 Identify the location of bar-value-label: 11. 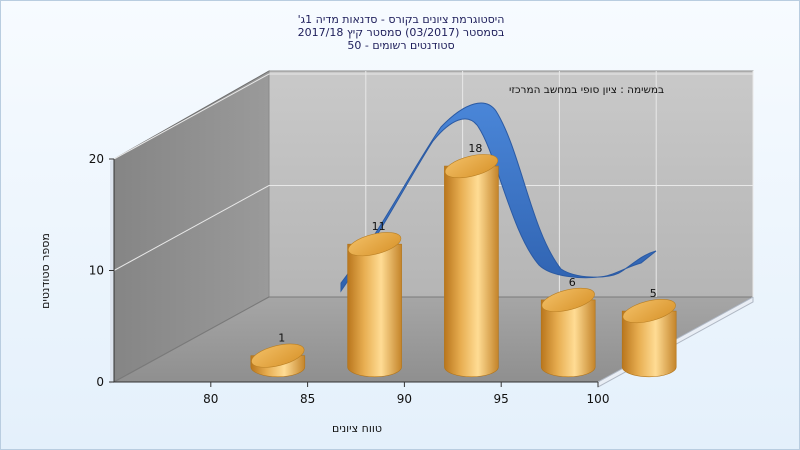
(379, 226).